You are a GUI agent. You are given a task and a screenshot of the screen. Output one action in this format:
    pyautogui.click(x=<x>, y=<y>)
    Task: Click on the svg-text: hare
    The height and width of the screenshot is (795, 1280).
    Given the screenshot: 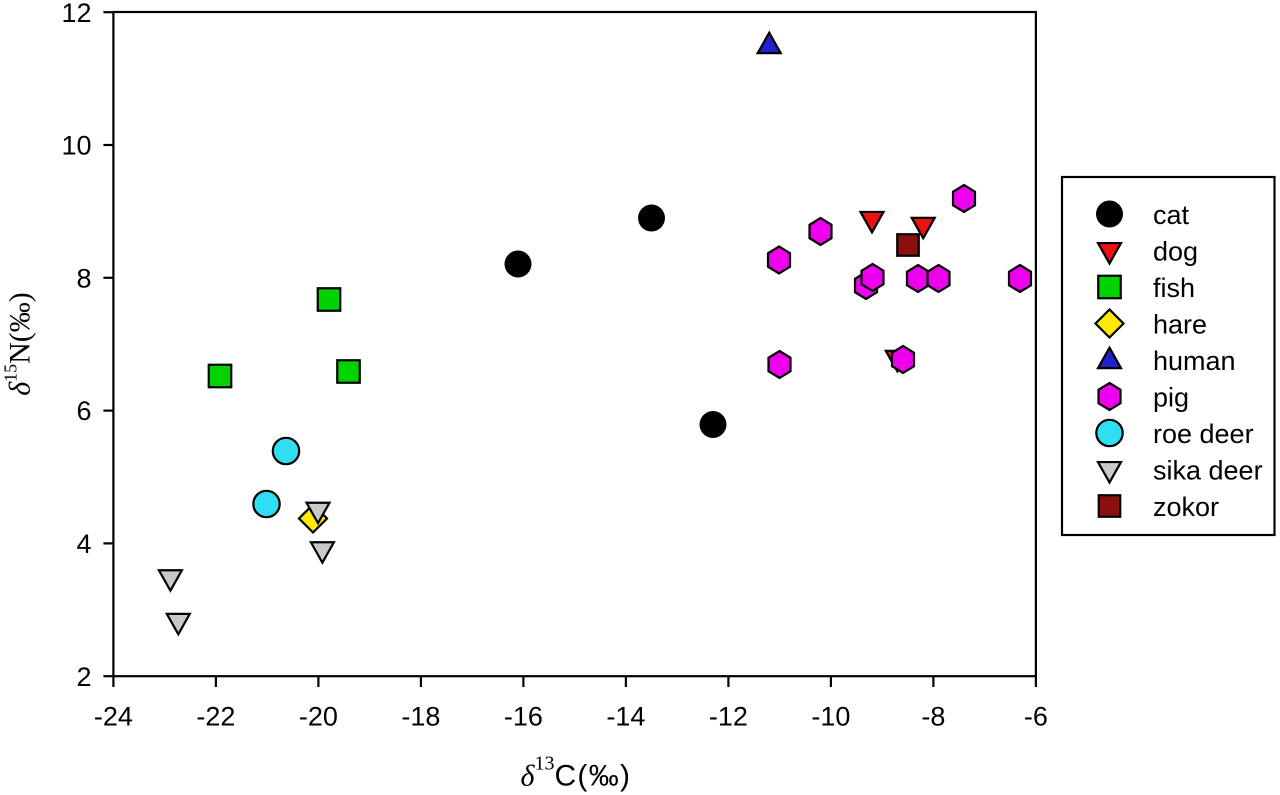 What is the action you would take?
    pyautogui.click(x=1180, y=325)
    